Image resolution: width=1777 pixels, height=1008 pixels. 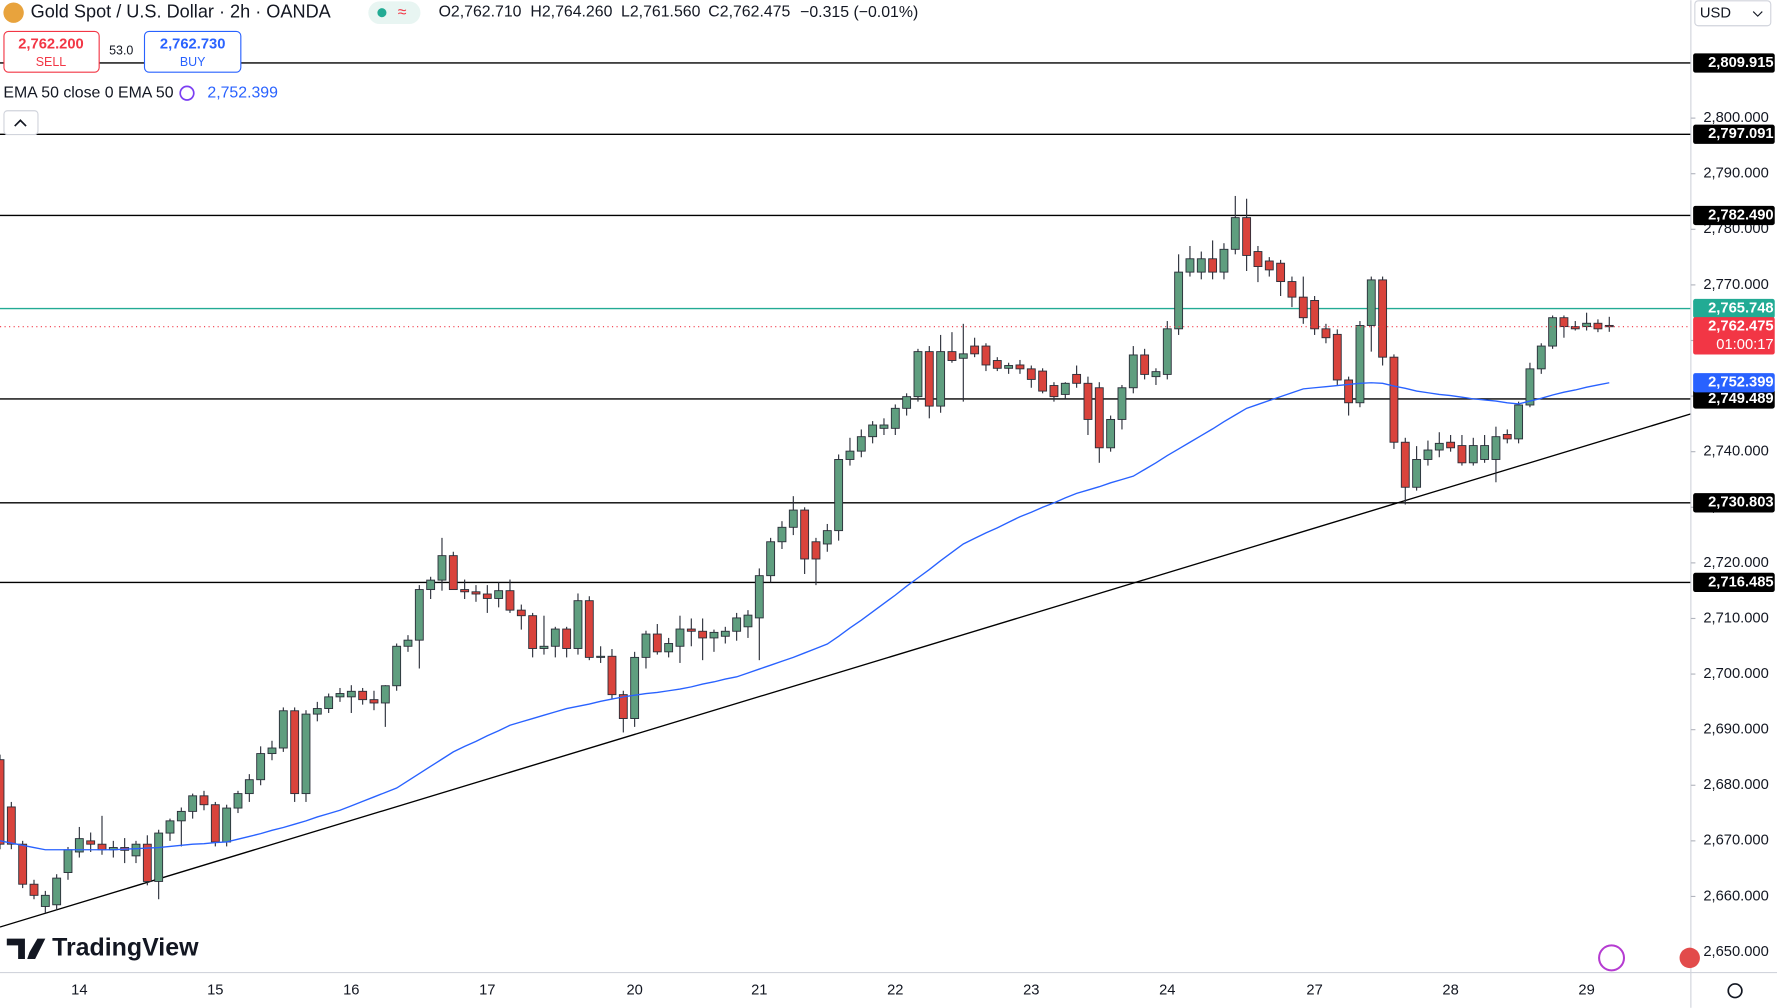 What do you see at coordinates (1734, 383) in the screenshot?
I see `ema-label-bg` at bounding box center [1734, 383].